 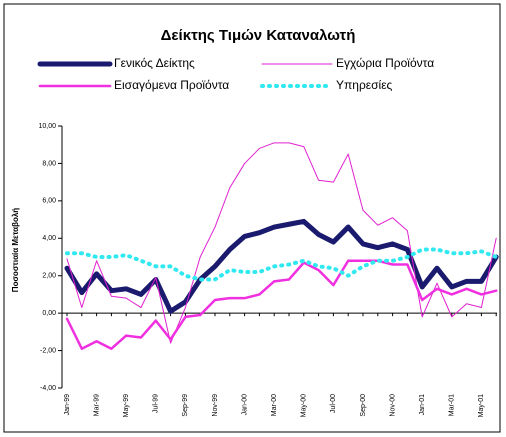 I want to click on x-tick-label: May-00, so click(x=304, y=405).